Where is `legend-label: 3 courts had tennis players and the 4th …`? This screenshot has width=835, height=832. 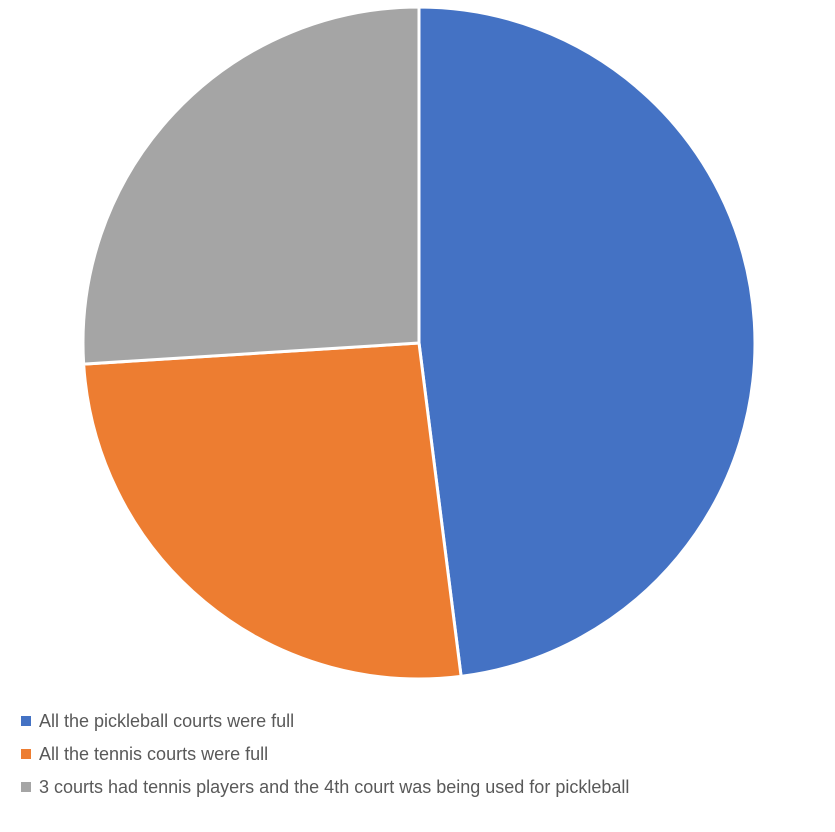 legend-label: 3 courts had tennis players and the 4th … is located at coordinates (334, 787).